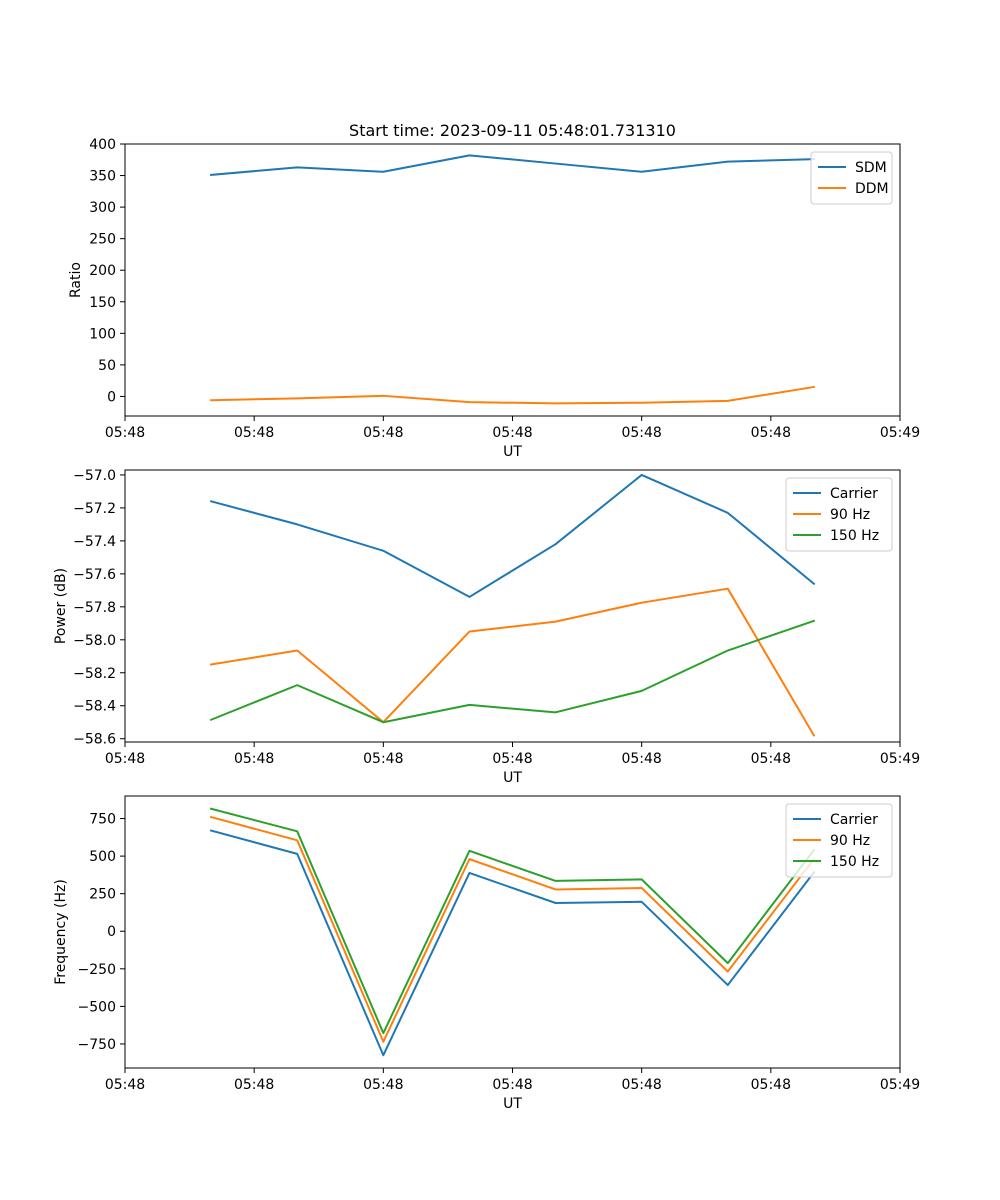  I want to click on y-tick-label: −57.2, so click(94, 509).